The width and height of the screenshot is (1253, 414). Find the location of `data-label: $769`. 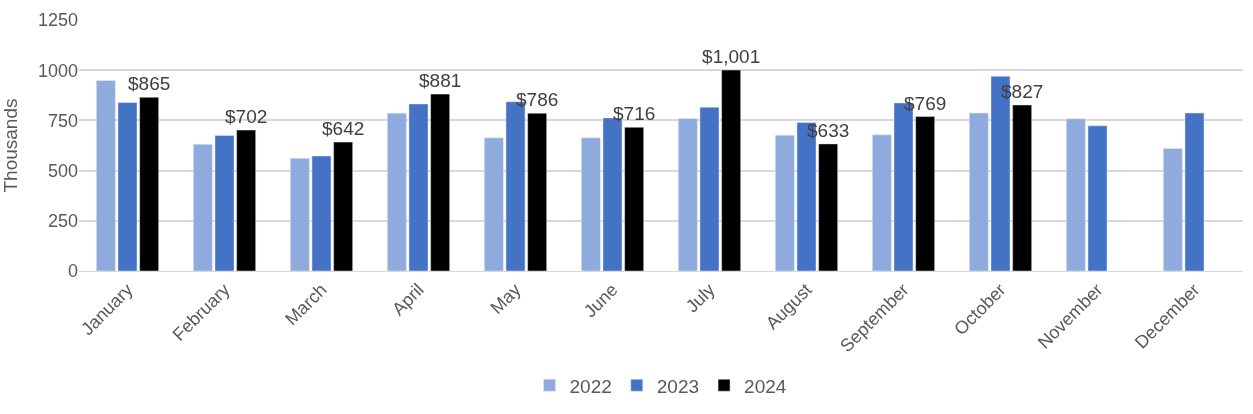

data-label: $769 is located at coordinates (925, 103).